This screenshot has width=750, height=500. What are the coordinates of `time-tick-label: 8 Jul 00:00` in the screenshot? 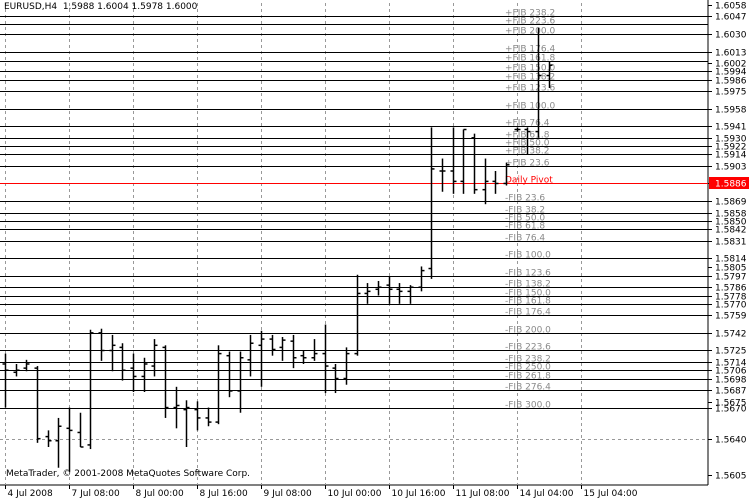 It's located at (160, 494).